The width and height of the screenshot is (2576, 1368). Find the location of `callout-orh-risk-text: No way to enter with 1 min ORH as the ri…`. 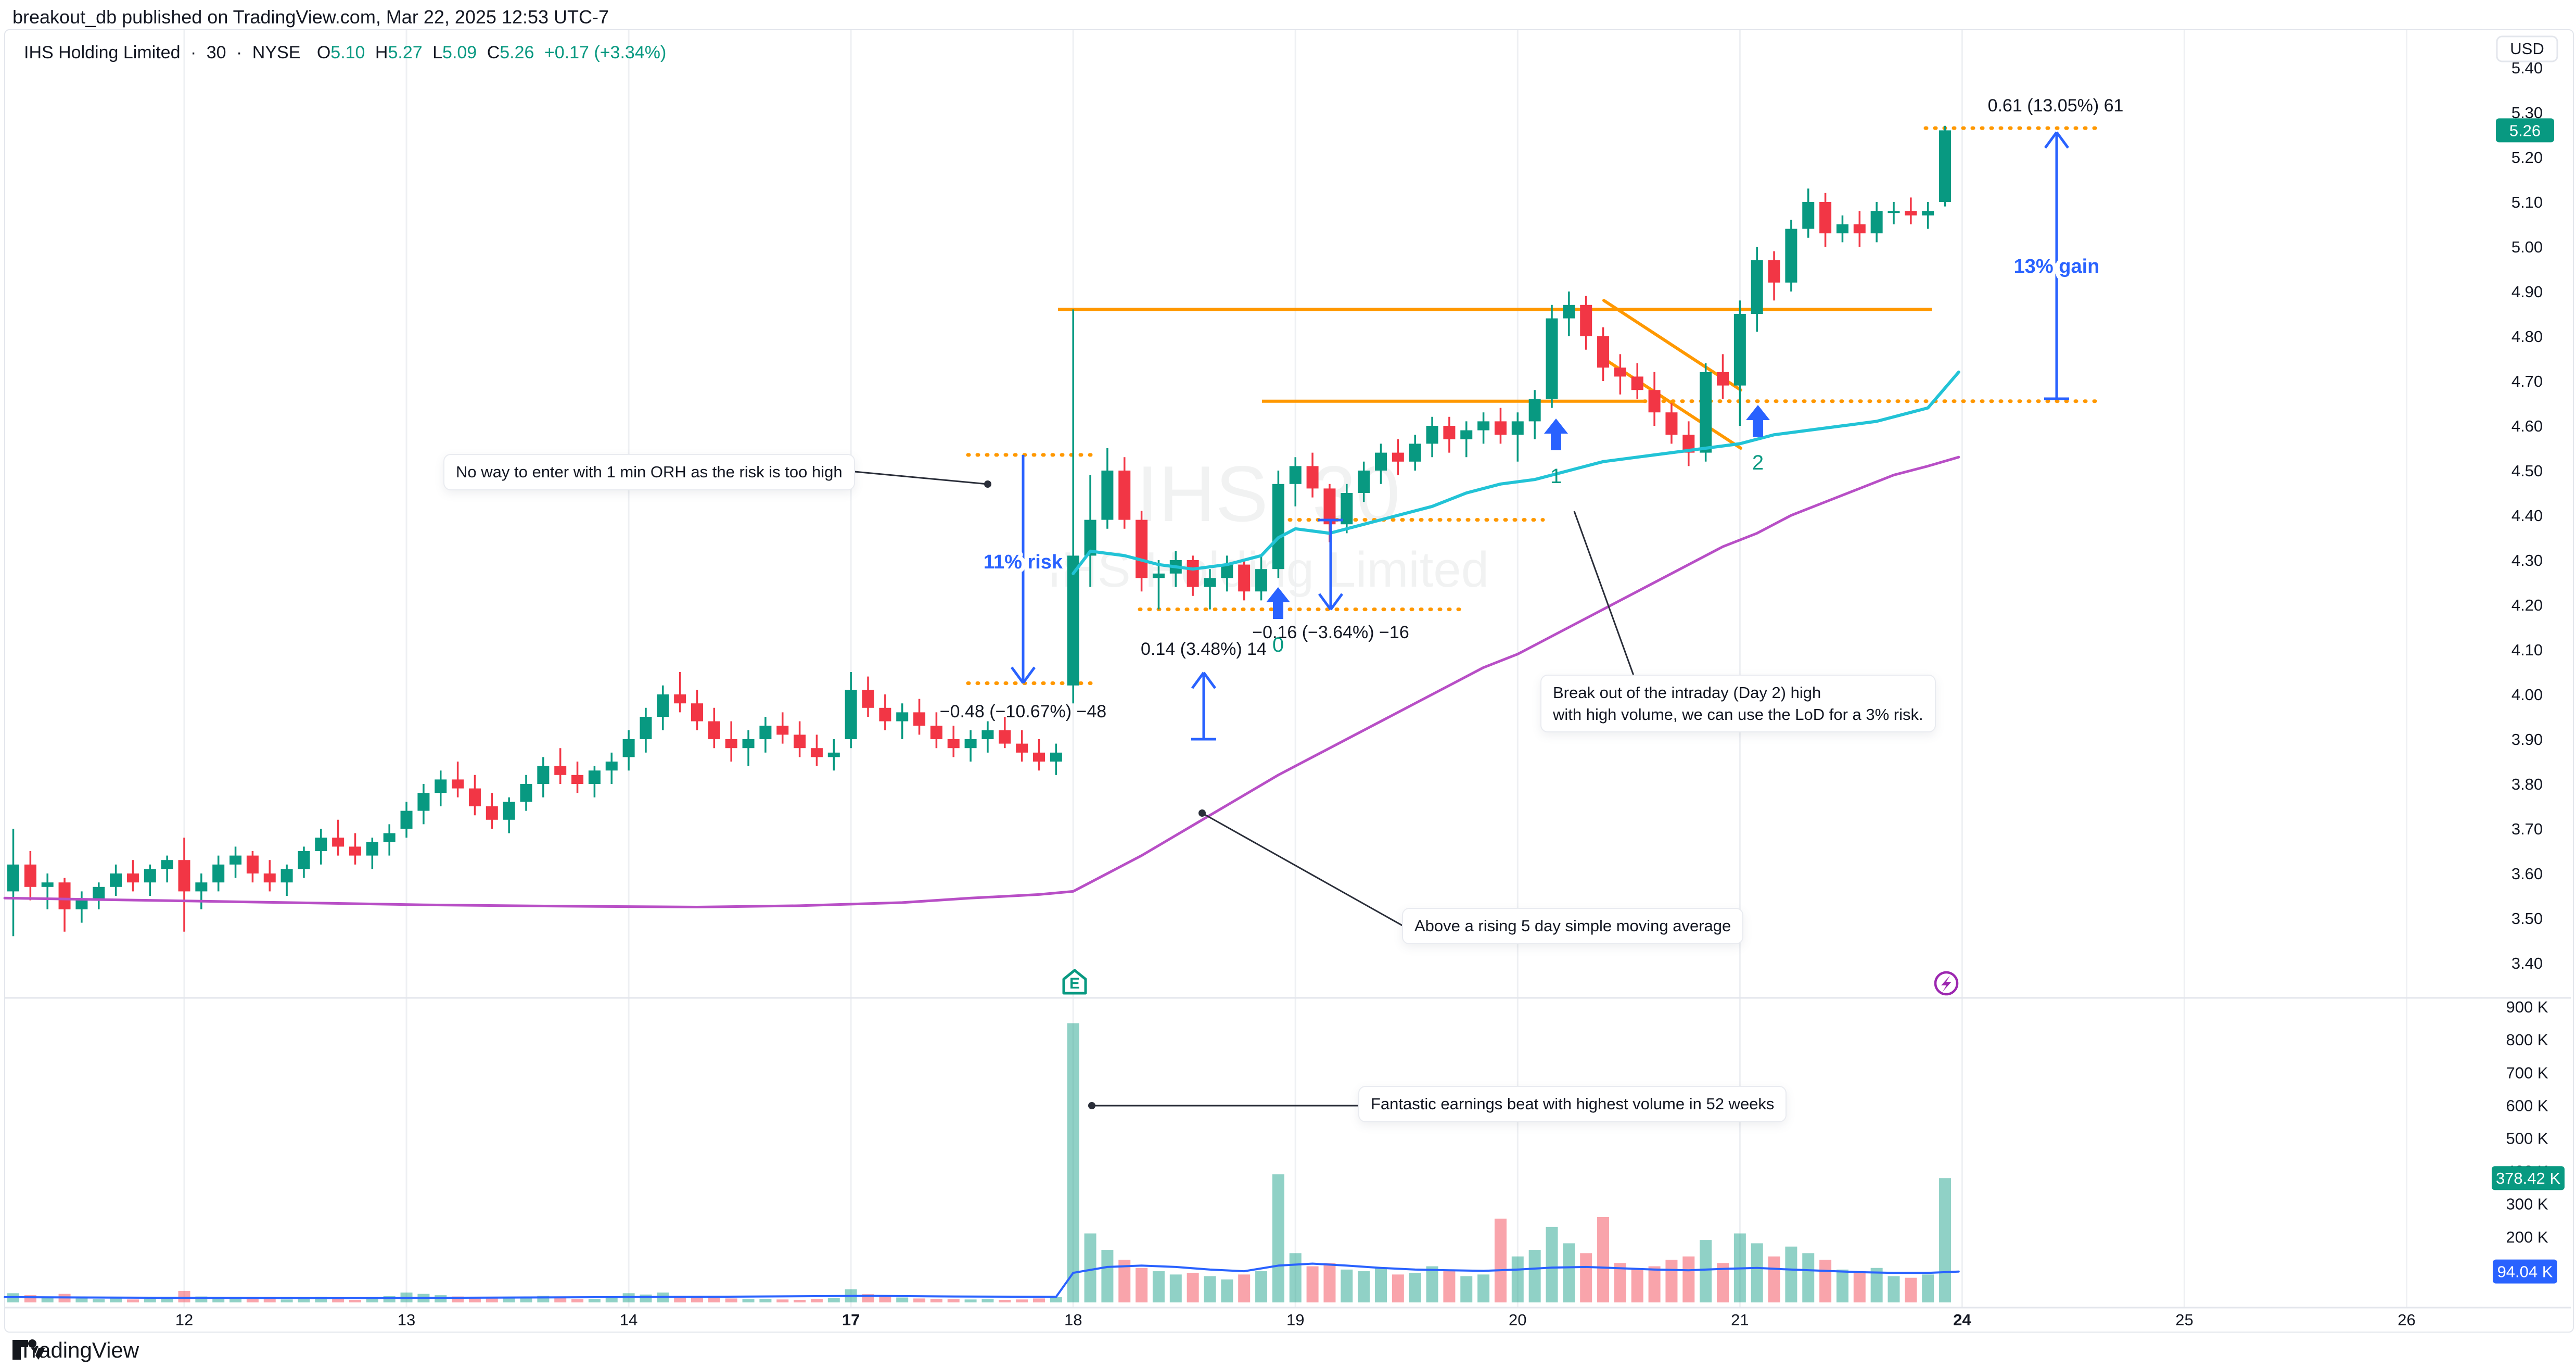

callout-orh-risk-text: No way to enter with 1 min ORH as the ri… is located at coordinates (649, 472).